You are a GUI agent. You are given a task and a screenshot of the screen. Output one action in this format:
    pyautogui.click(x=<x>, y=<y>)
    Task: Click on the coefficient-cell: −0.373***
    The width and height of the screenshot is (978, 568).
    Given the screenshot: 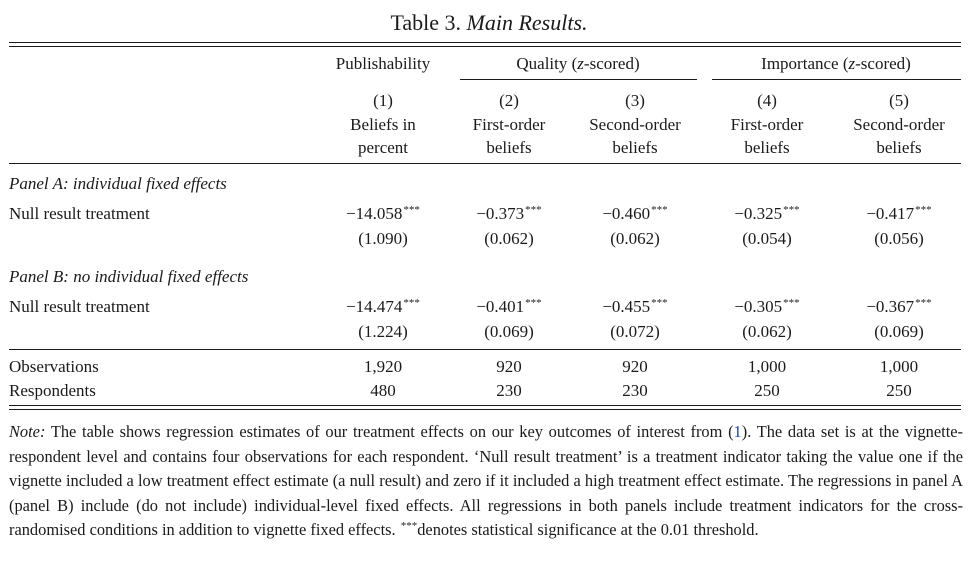 What is the action you would take?
    pyautogui.click(x=509, y=213)
    